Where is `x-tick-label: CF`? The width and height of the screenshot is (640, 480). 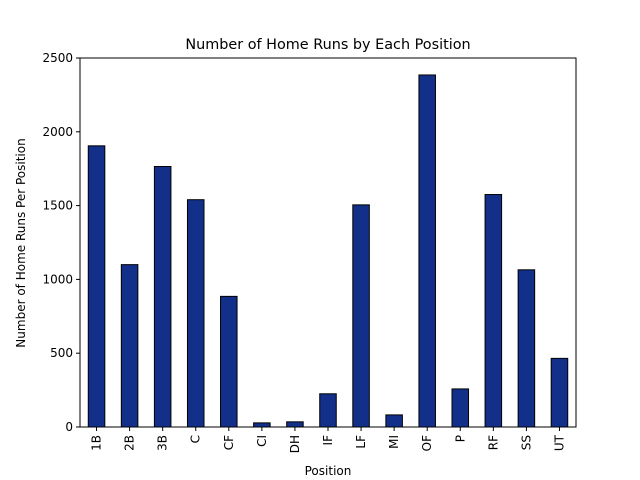
x-tick-label: CF is located at coordinates (229, 442).